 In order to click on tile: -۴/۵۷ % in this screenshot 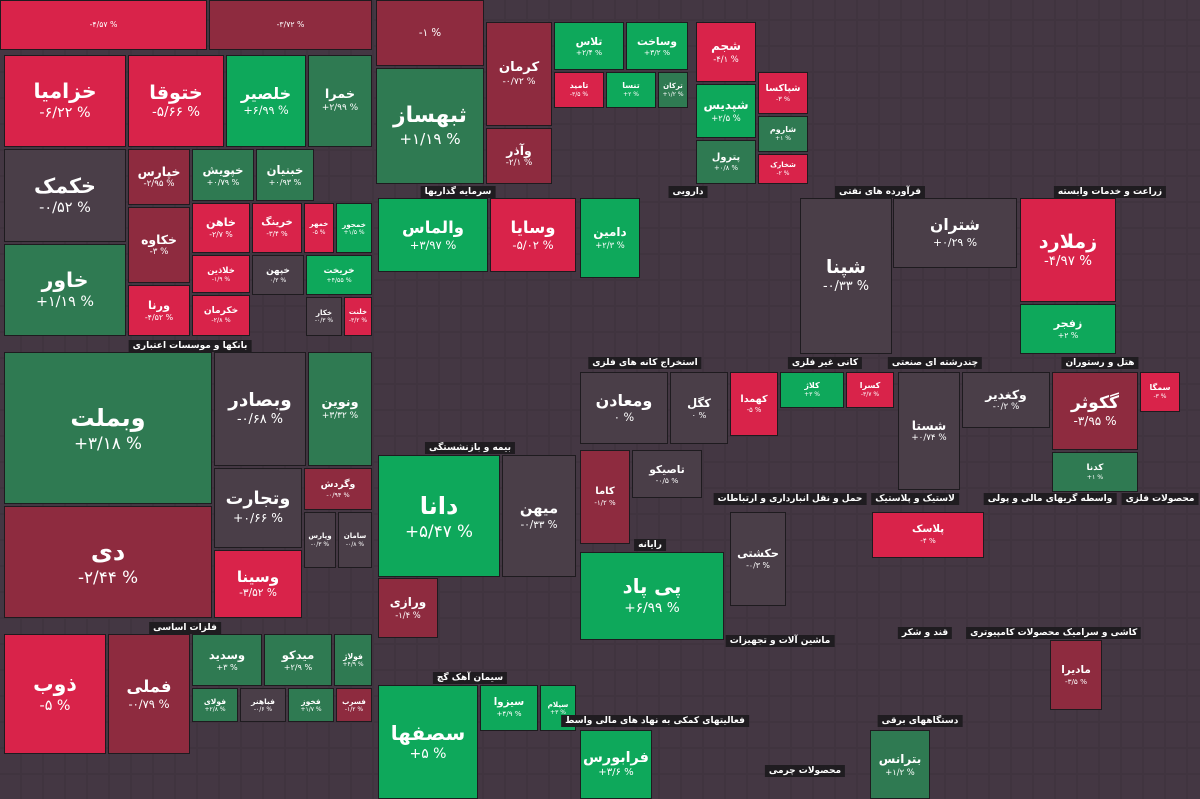, I will do `click(103, 25)`.